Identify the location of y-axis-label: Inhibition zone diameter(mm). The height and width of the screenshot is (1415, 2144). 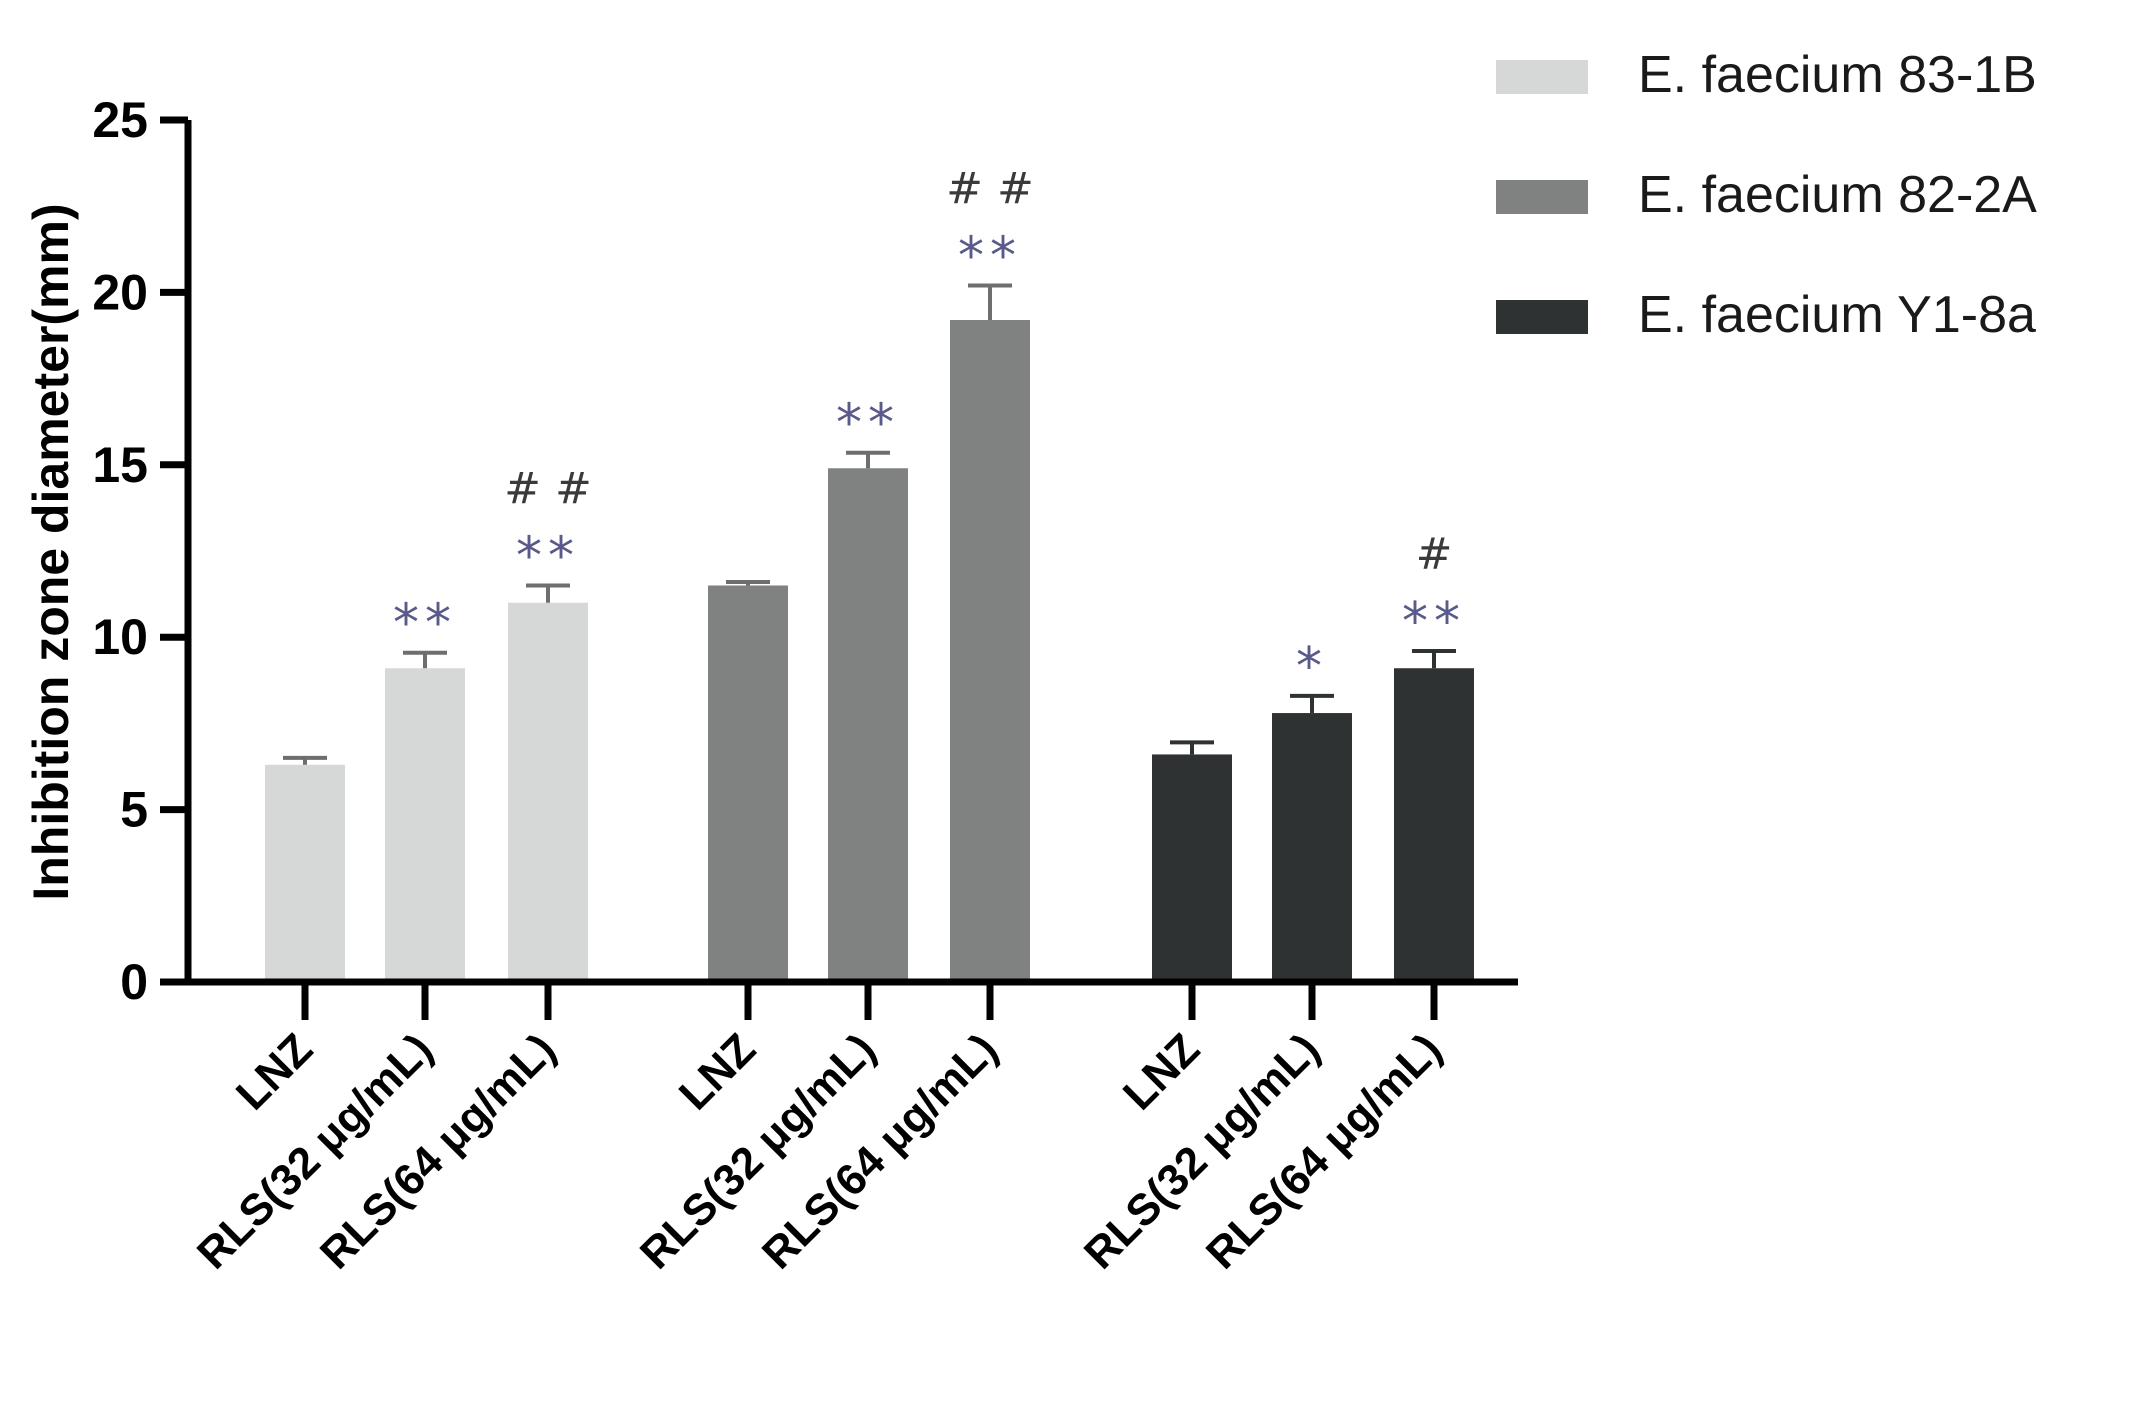
(51, 551).